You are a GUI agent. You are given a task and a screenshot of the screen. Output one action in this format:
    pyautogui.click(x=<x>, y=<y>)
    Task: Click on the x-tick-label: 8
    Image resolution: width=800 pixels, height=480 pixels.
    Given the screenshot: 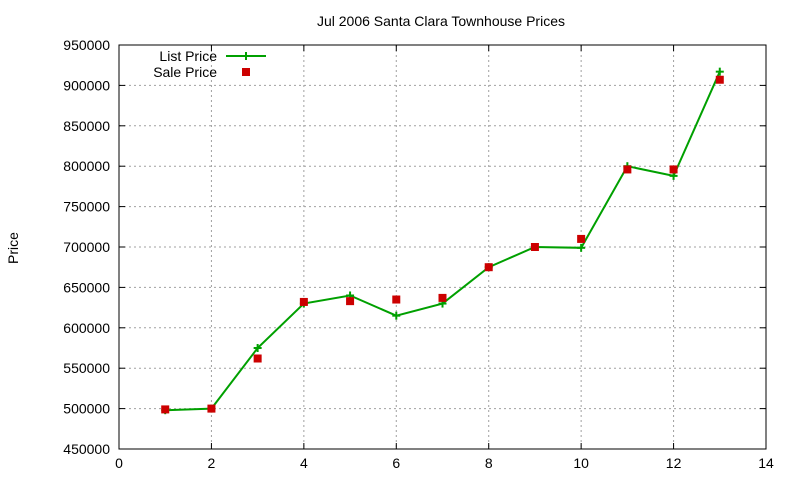 What is the action you would take?
    pyautogui.click(x=489, y=463)
    